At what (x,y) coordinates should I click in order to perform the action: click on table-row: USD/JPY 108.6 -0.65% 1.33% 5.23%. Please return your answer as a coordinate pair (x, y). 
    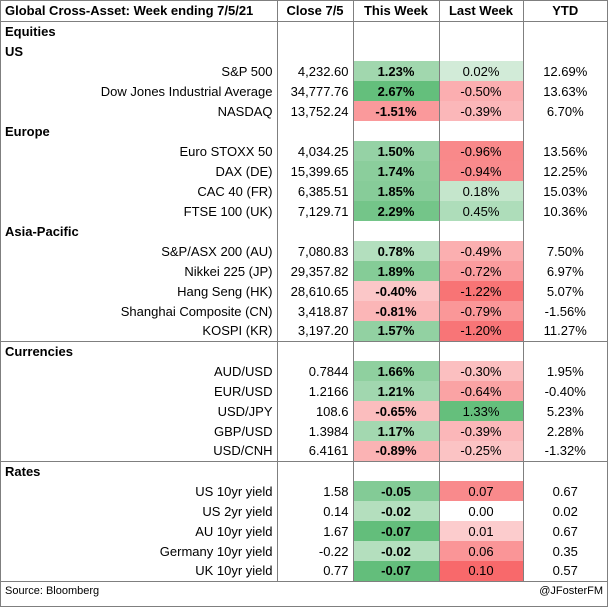
    Looking at the image, I should click on (304, 411).